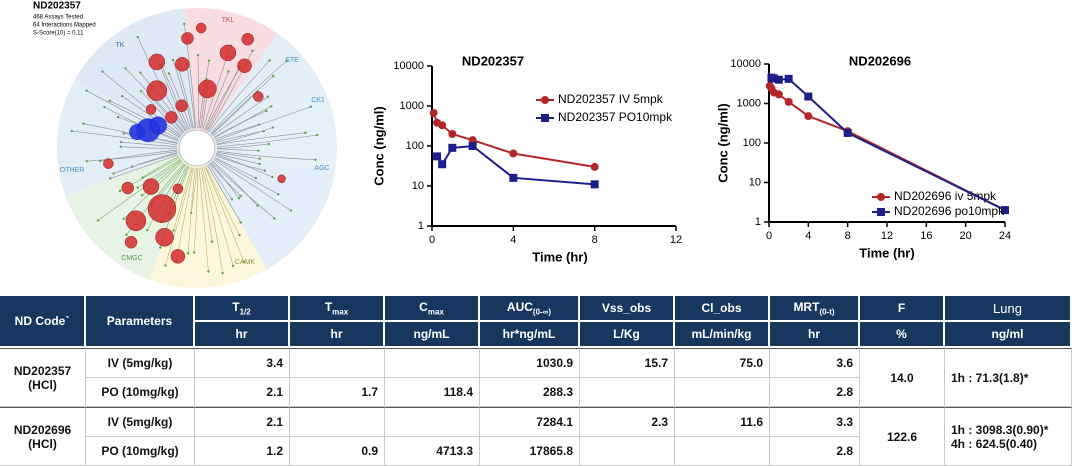  What do you see at coordinates (530, 392) in the screenshot?
I see `value-cell: 288.3` at bounding box center [530, 392].